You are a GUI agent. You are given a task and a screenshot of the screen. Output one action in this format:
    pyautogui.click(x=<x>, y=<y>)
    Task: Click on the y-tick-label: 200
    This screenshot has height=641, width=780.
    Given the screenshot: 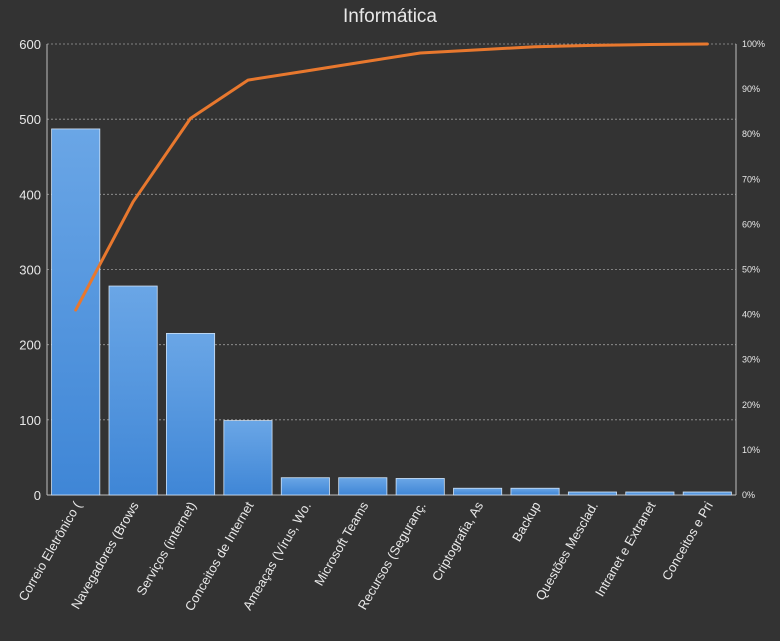 What is the action you would take?
    pyautogui.click(x=30, y=345)
    